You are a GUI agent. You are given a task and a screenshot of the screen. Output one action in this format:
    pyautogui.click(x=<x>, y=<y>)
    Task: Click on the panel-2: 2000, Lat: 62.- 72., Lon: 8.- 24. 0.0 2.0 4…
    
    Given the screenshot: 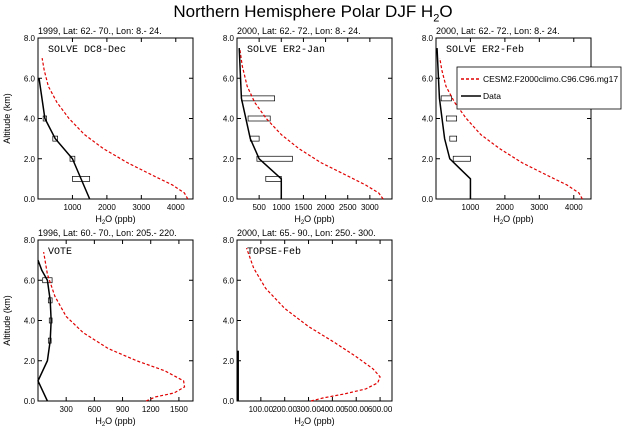 What is the action you would take?
    pyautogui.click(x=308, y=126)
    